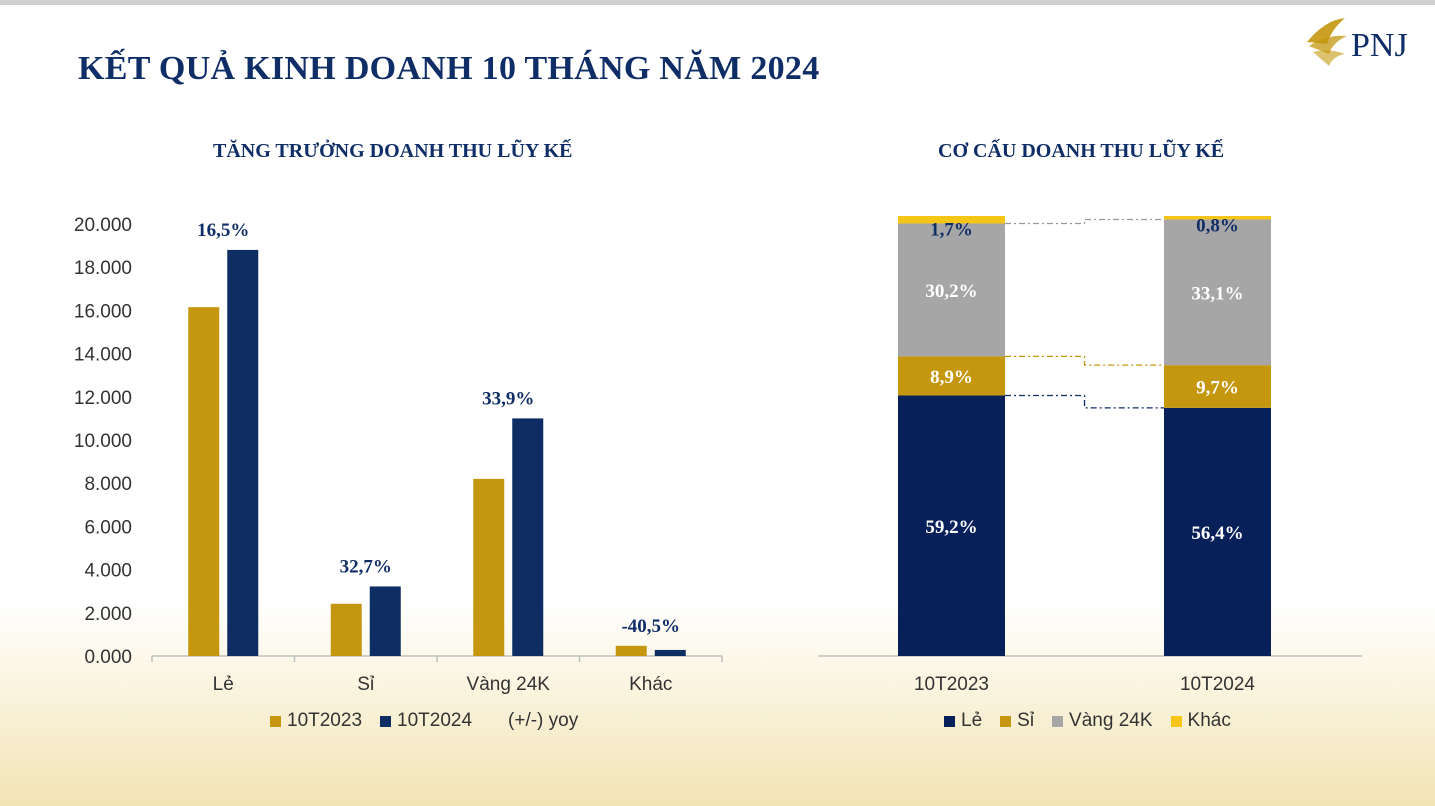  I want to click on yoy-label: 33,9%, so click(508, 398).